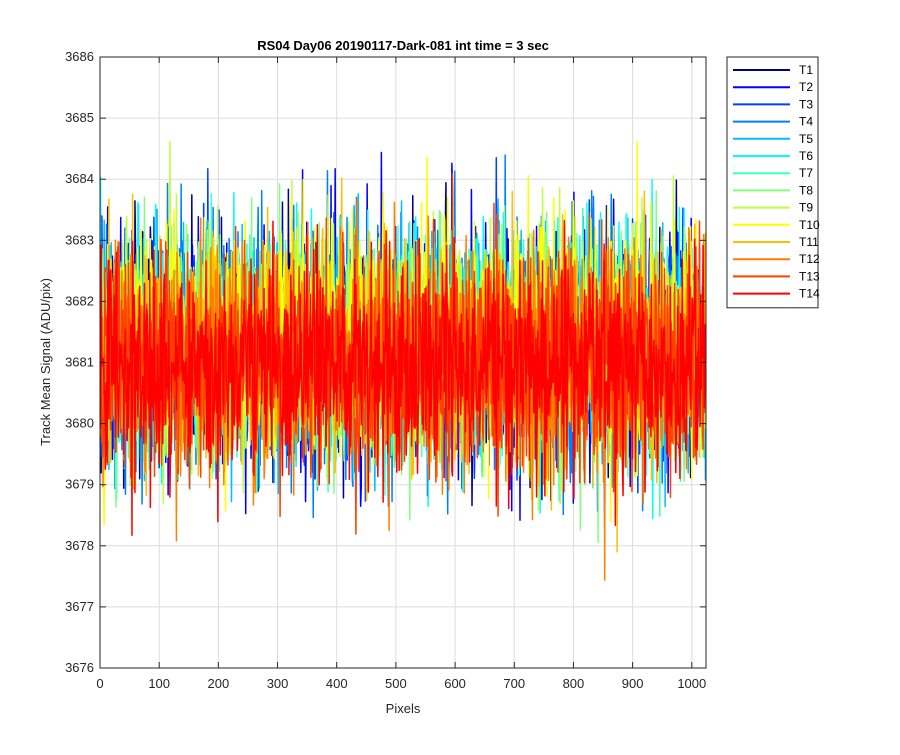 This screenshot has width=900, height=755. Describe the element at coordinates (806, 122) in the screenshot. I see `legend-label: T4` at that location.